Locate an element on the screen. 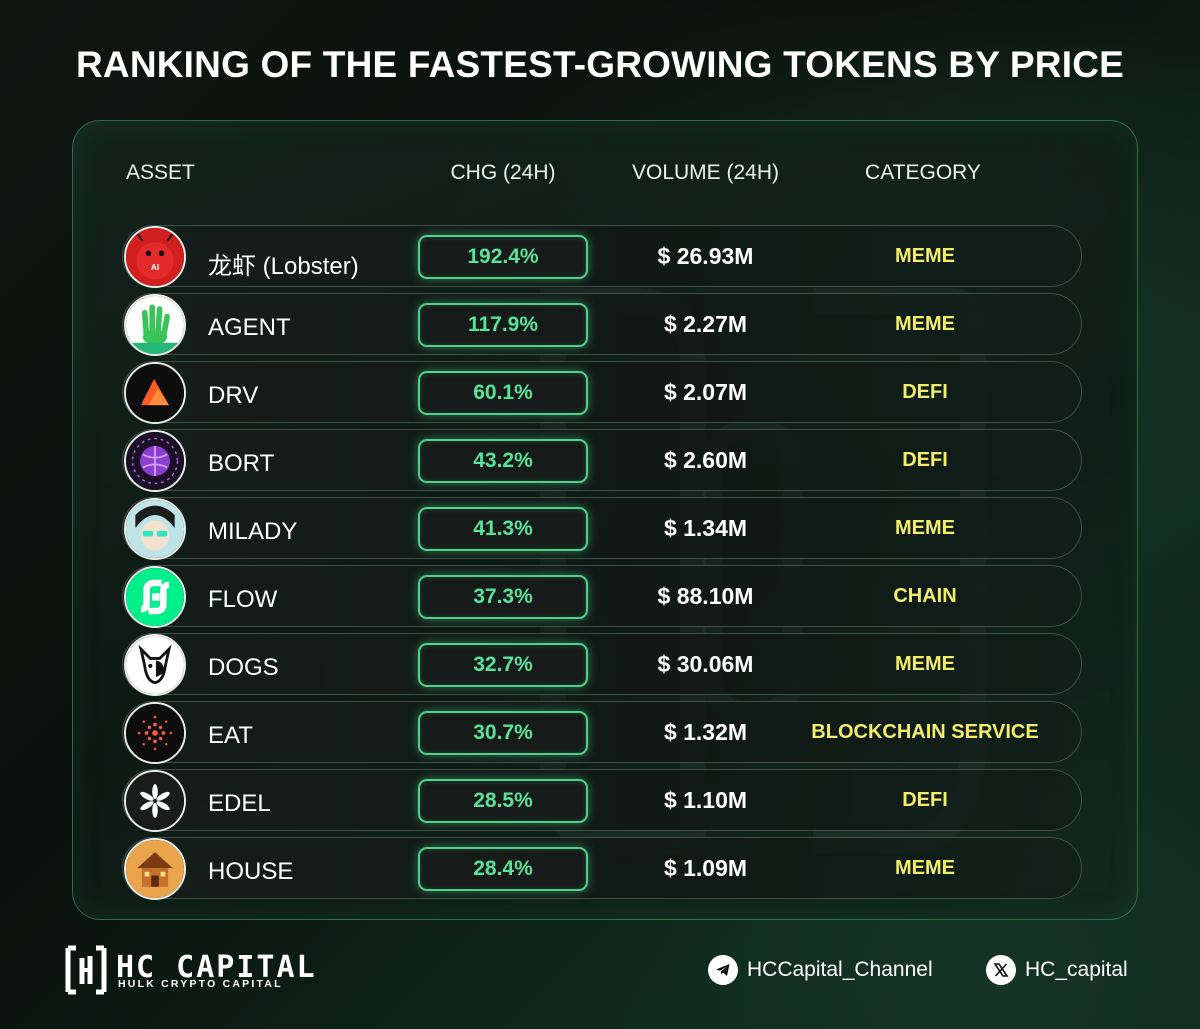  volume-value: $ 1.32M is located at coordinates (705, 732).